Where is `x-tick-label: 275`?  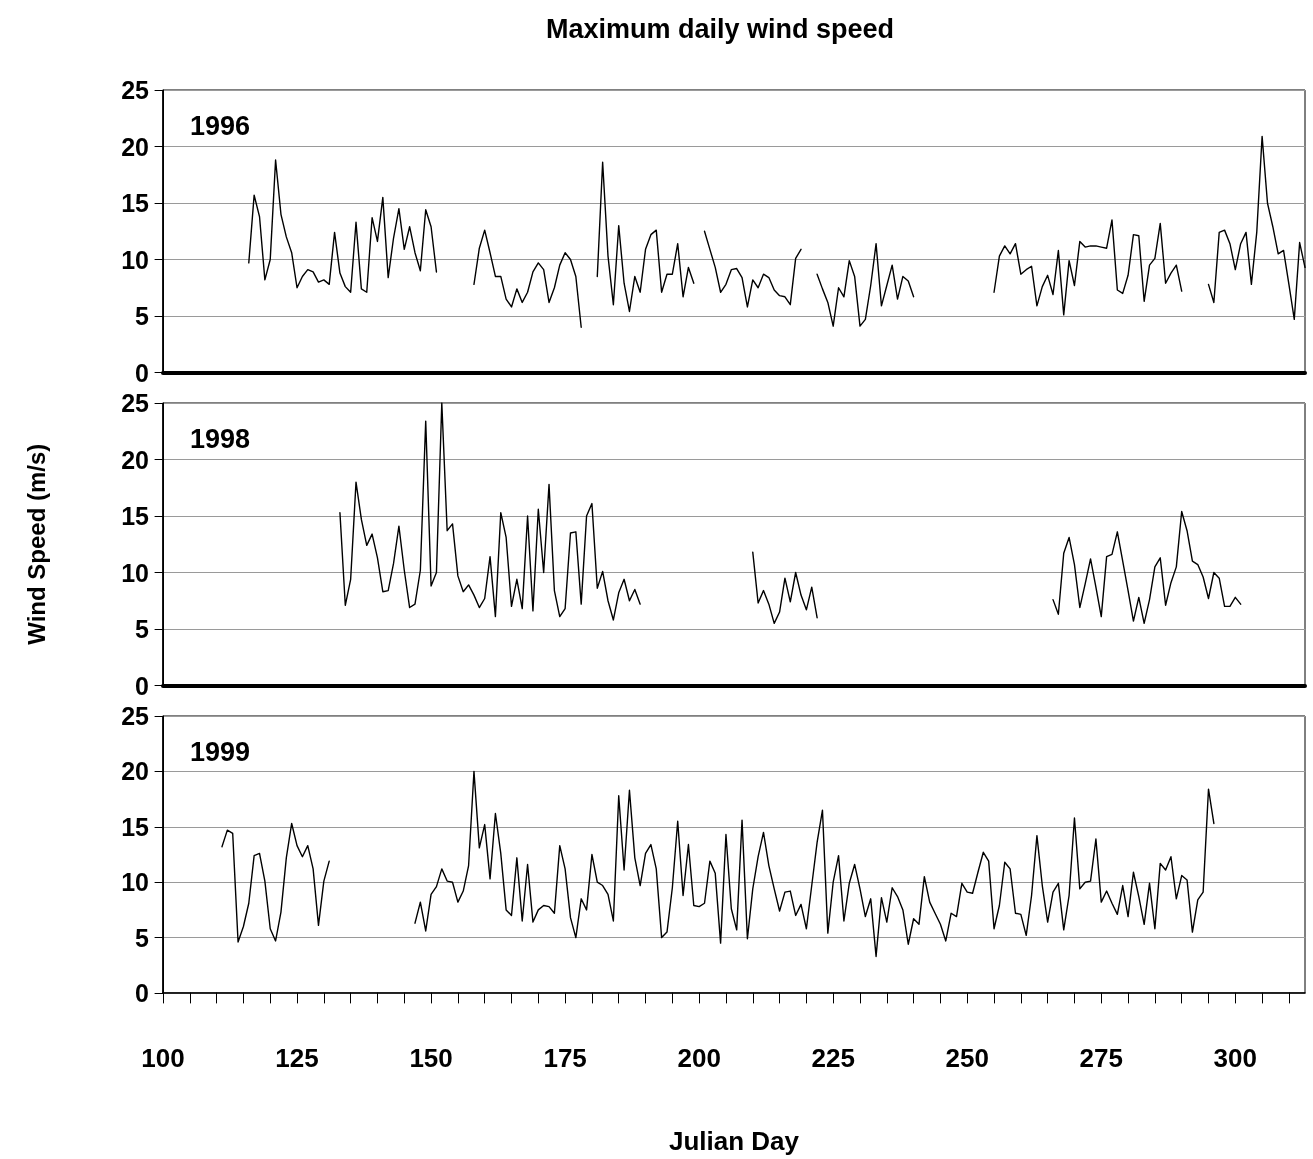
x-tick-label: 275 is located at coordinates (1101, 1058).